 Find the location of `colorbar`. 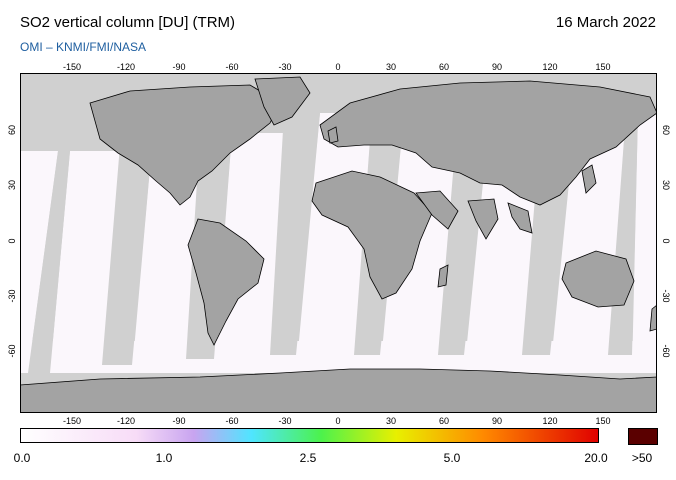

colorbar is located at coordinates (309, 435).